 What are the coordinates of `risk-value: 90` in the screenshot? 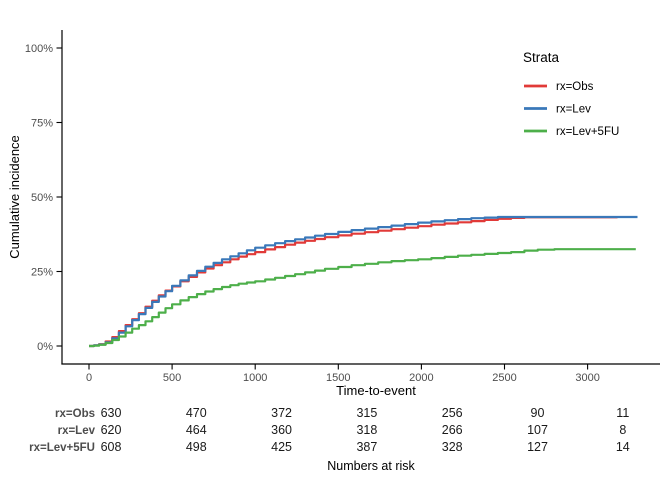 It's located at (538, 413).